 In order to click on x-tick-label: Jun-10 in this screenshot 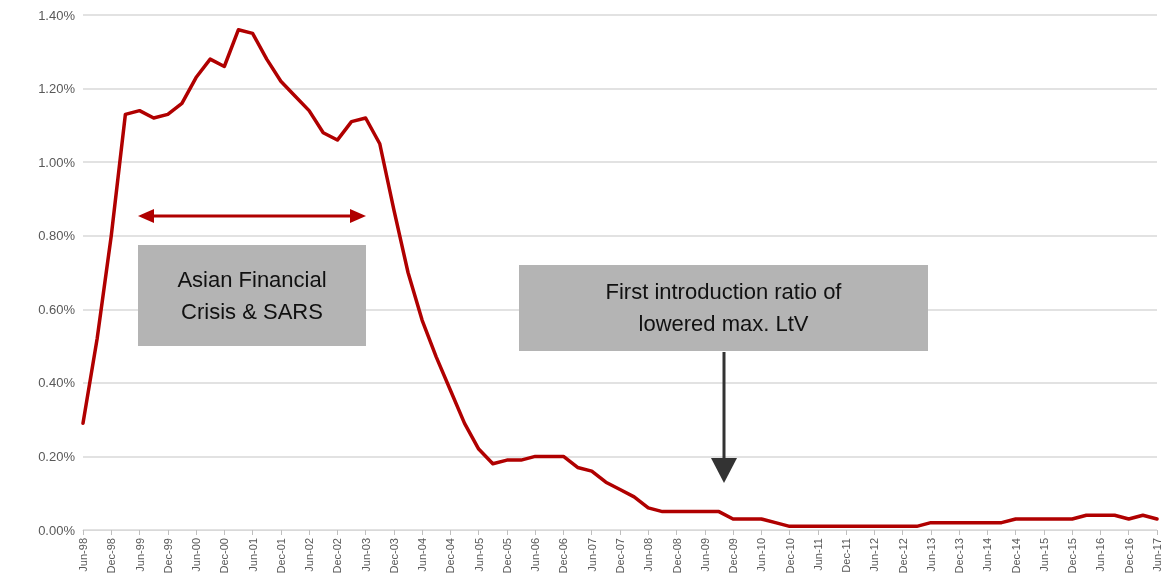, I will do `click(761, 555)`.